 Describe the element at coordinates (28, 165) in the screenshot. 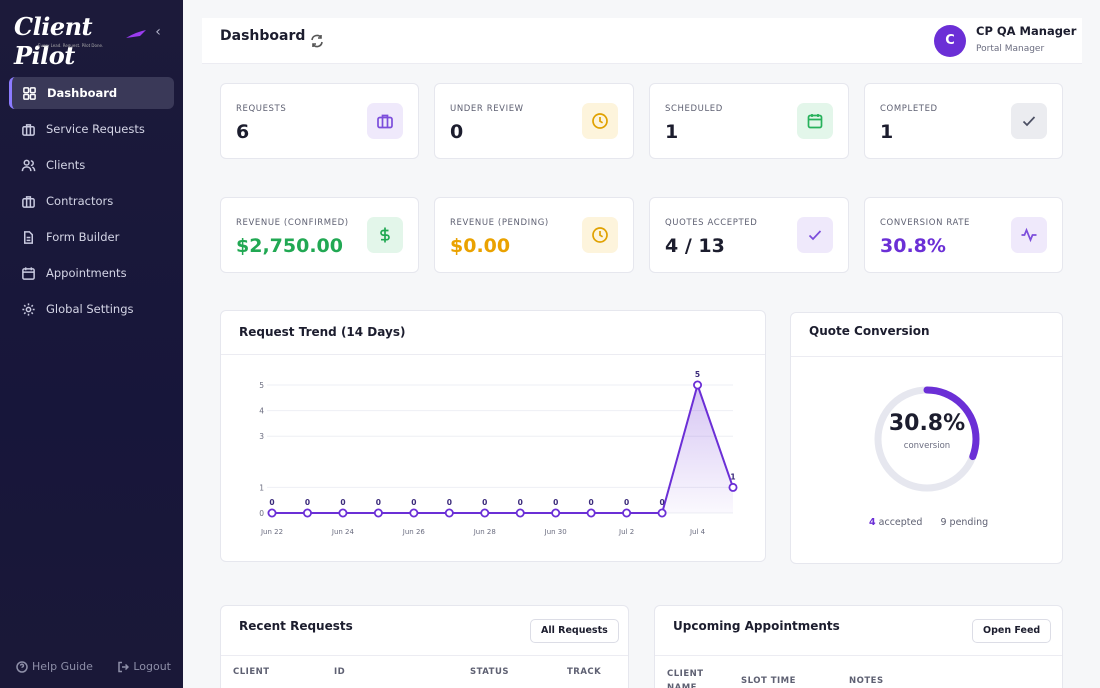

I see `users-icon` at that location.